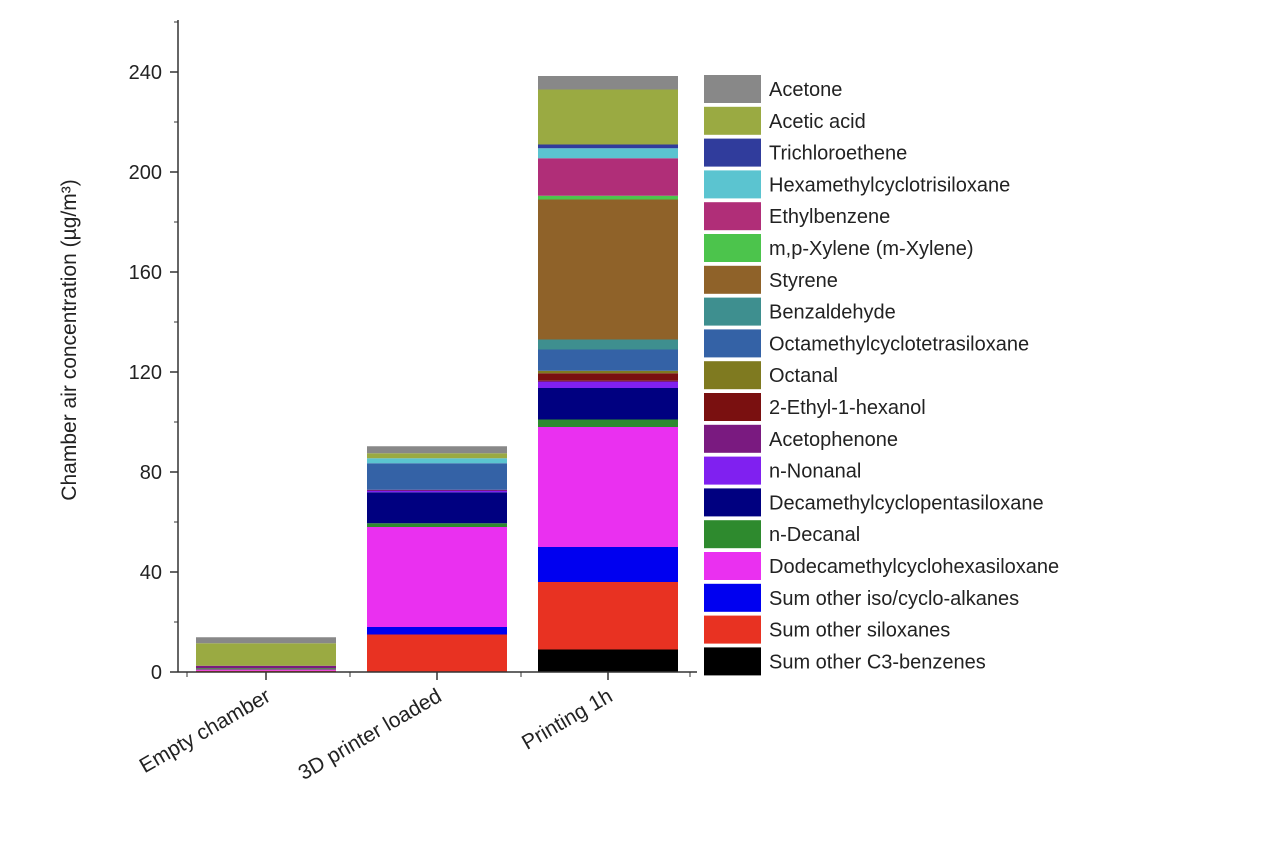 The height and width of the screenshot is (861, 1284). What do you see at coordinates (145, 273) in the screenshot?
I see `y-tick-label: 160` at bounding box center [145, 273].